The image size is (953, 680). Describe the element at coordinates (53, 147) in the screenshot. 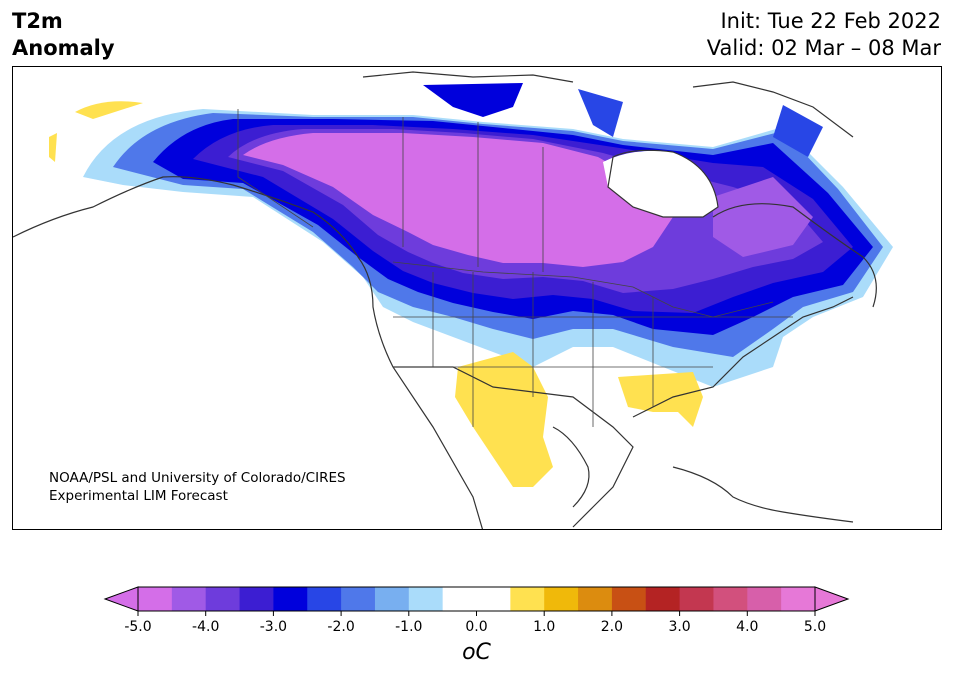

I see `warm-patch-alaska-west` at that location.